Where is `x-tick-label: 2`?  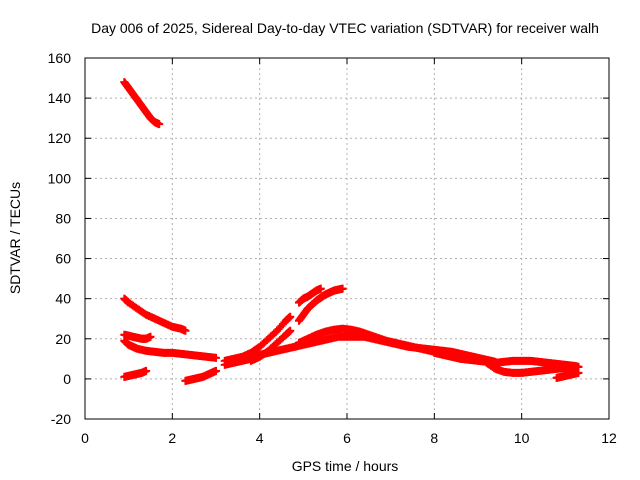 x-tick-label: 2 is located at coordinates (172, 438).